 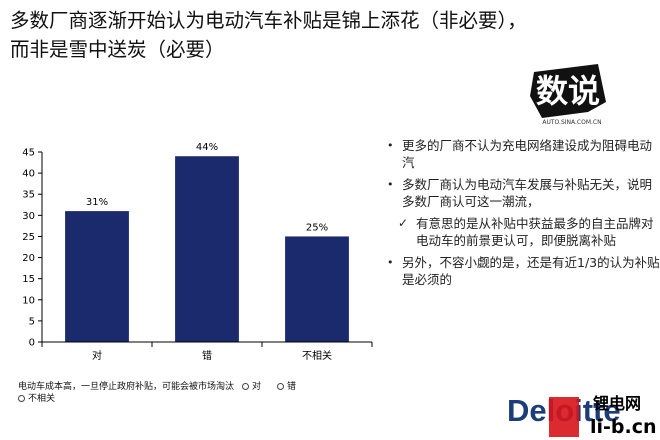 I want to click on page-title: 多数厂商逐渐开始认为电动汽车补贴是锦上添花（非必要）， 而非是雪中送炭（必要）, so click(x=310, y=35).